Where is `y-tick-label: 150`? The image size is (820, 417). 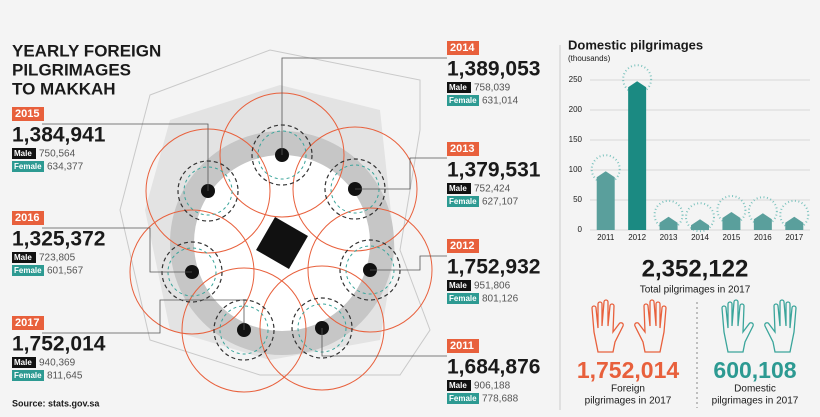
y-tick-label: 150 is located at coordinates (576, 139).